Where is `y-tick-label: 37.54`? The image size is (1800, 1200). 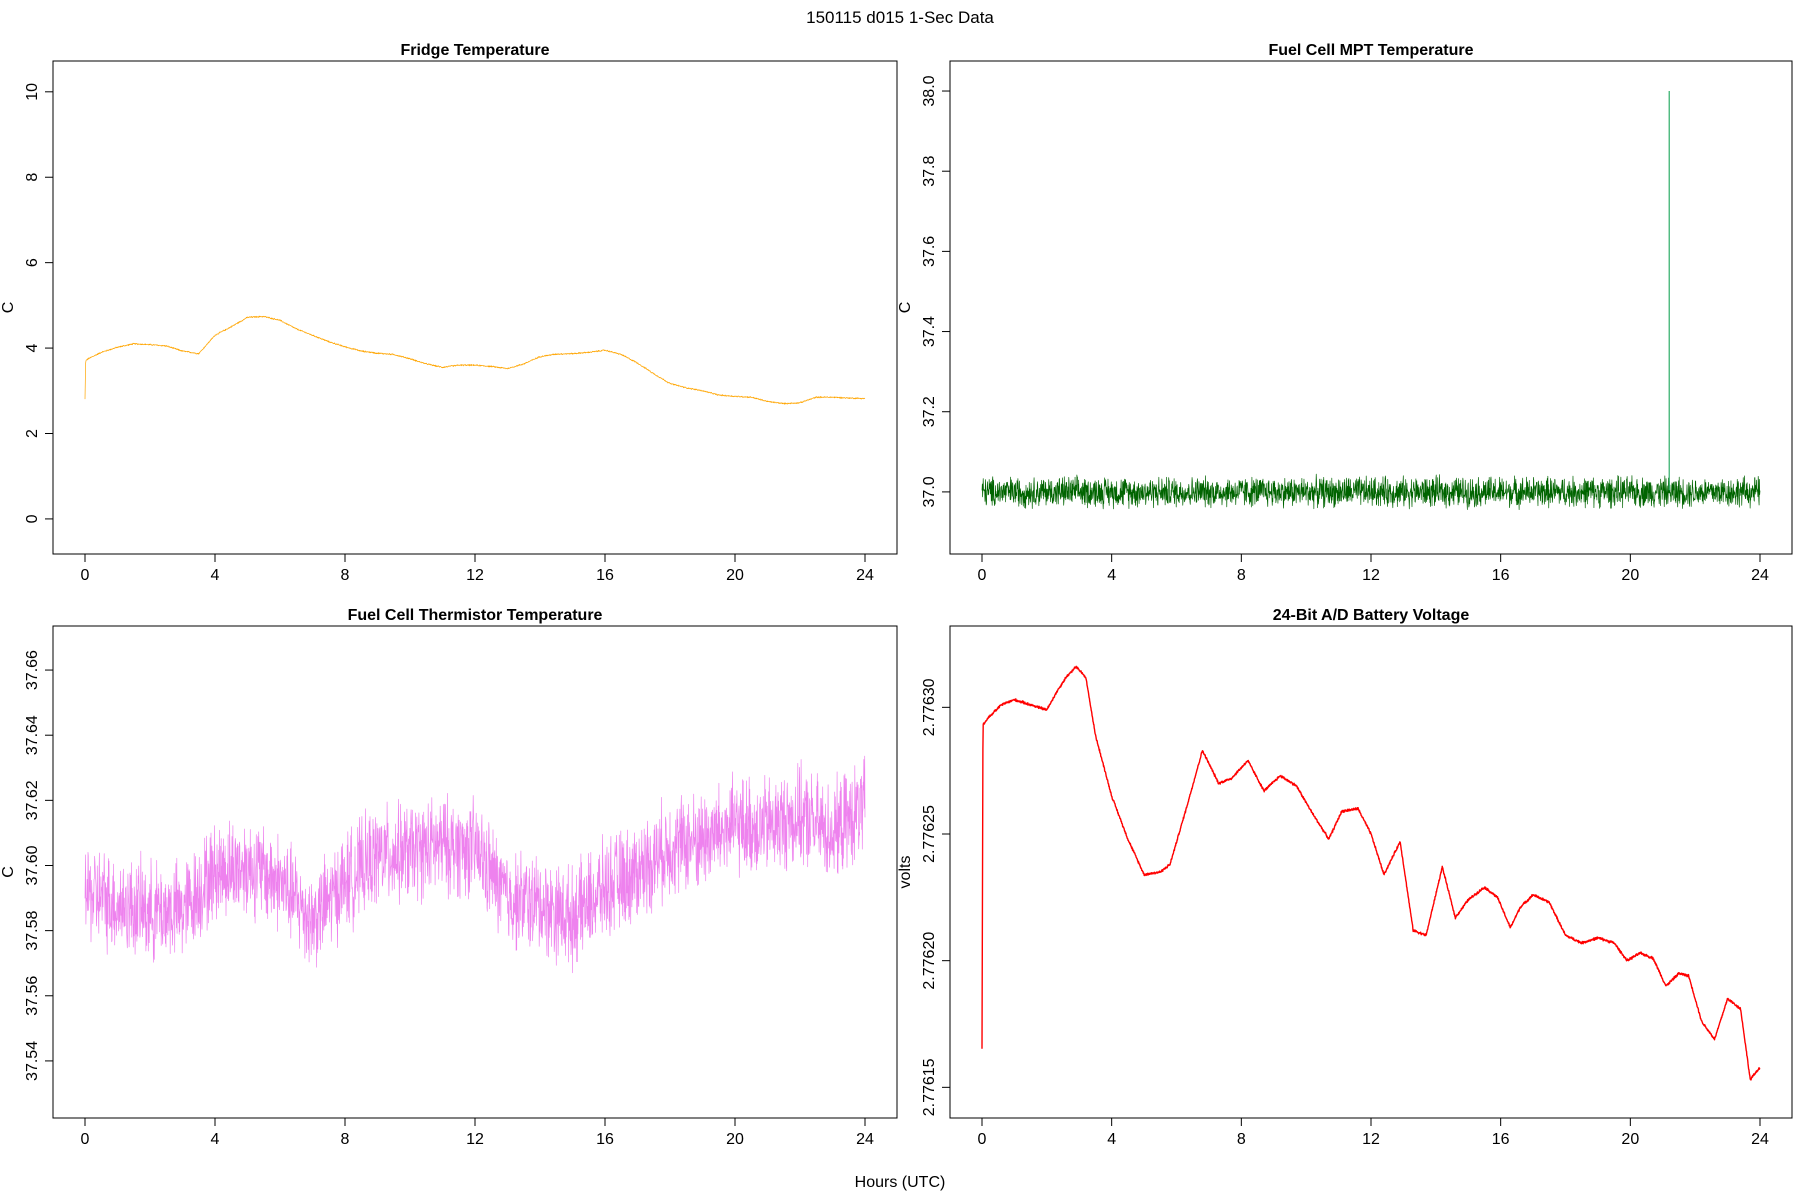
y-tick-label: 37.54 is located at coordinates (32, 1061).